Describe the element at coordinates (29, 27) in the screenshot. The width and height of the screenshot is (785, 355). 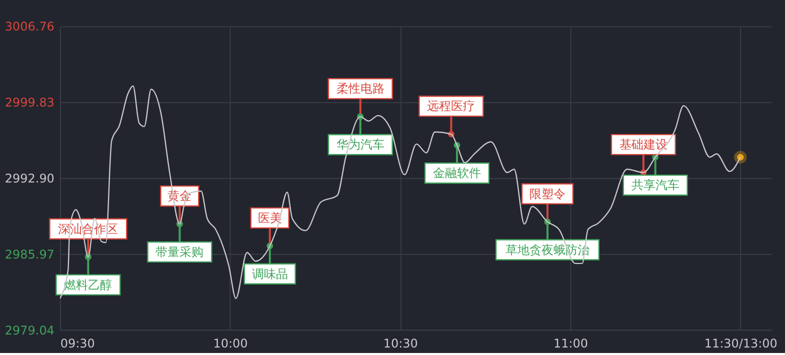
I see `y-tick-label: 3006.76` at that location.